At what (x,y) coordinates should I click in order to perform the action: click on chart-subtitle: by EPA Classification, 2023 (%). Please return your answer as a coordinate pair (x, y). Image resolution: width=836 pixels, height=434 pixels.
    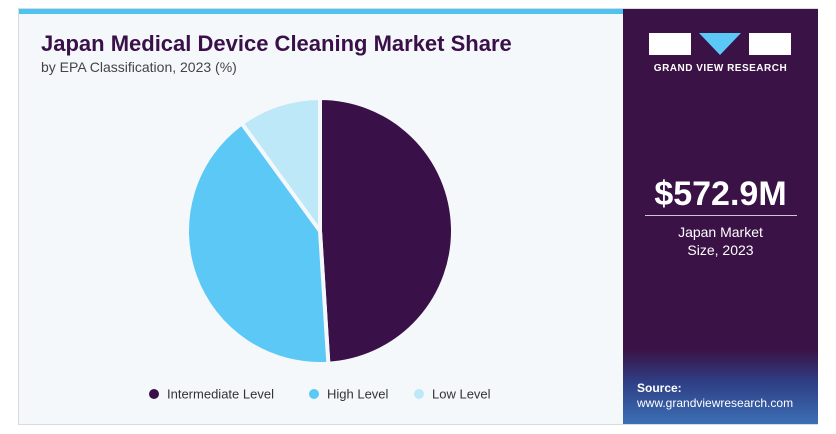
    Looking at the image, I should click on (139, 67).